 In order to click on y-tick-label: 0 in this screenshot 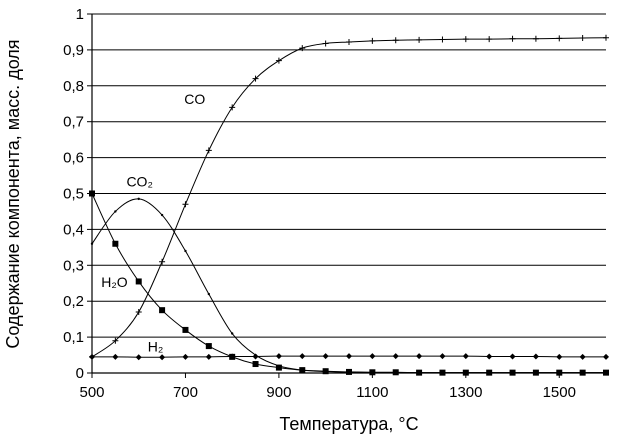, I will do `click(80, 373)`.